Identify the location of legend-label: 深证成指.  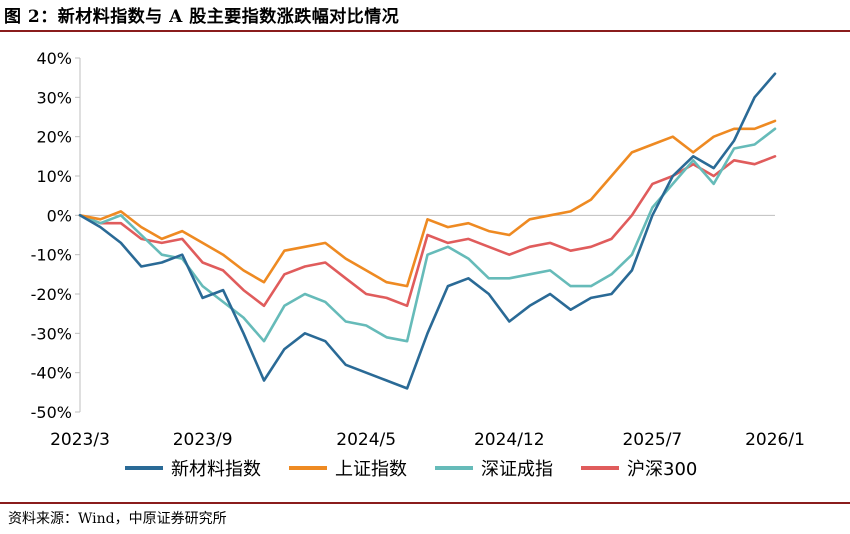
(517, 469).